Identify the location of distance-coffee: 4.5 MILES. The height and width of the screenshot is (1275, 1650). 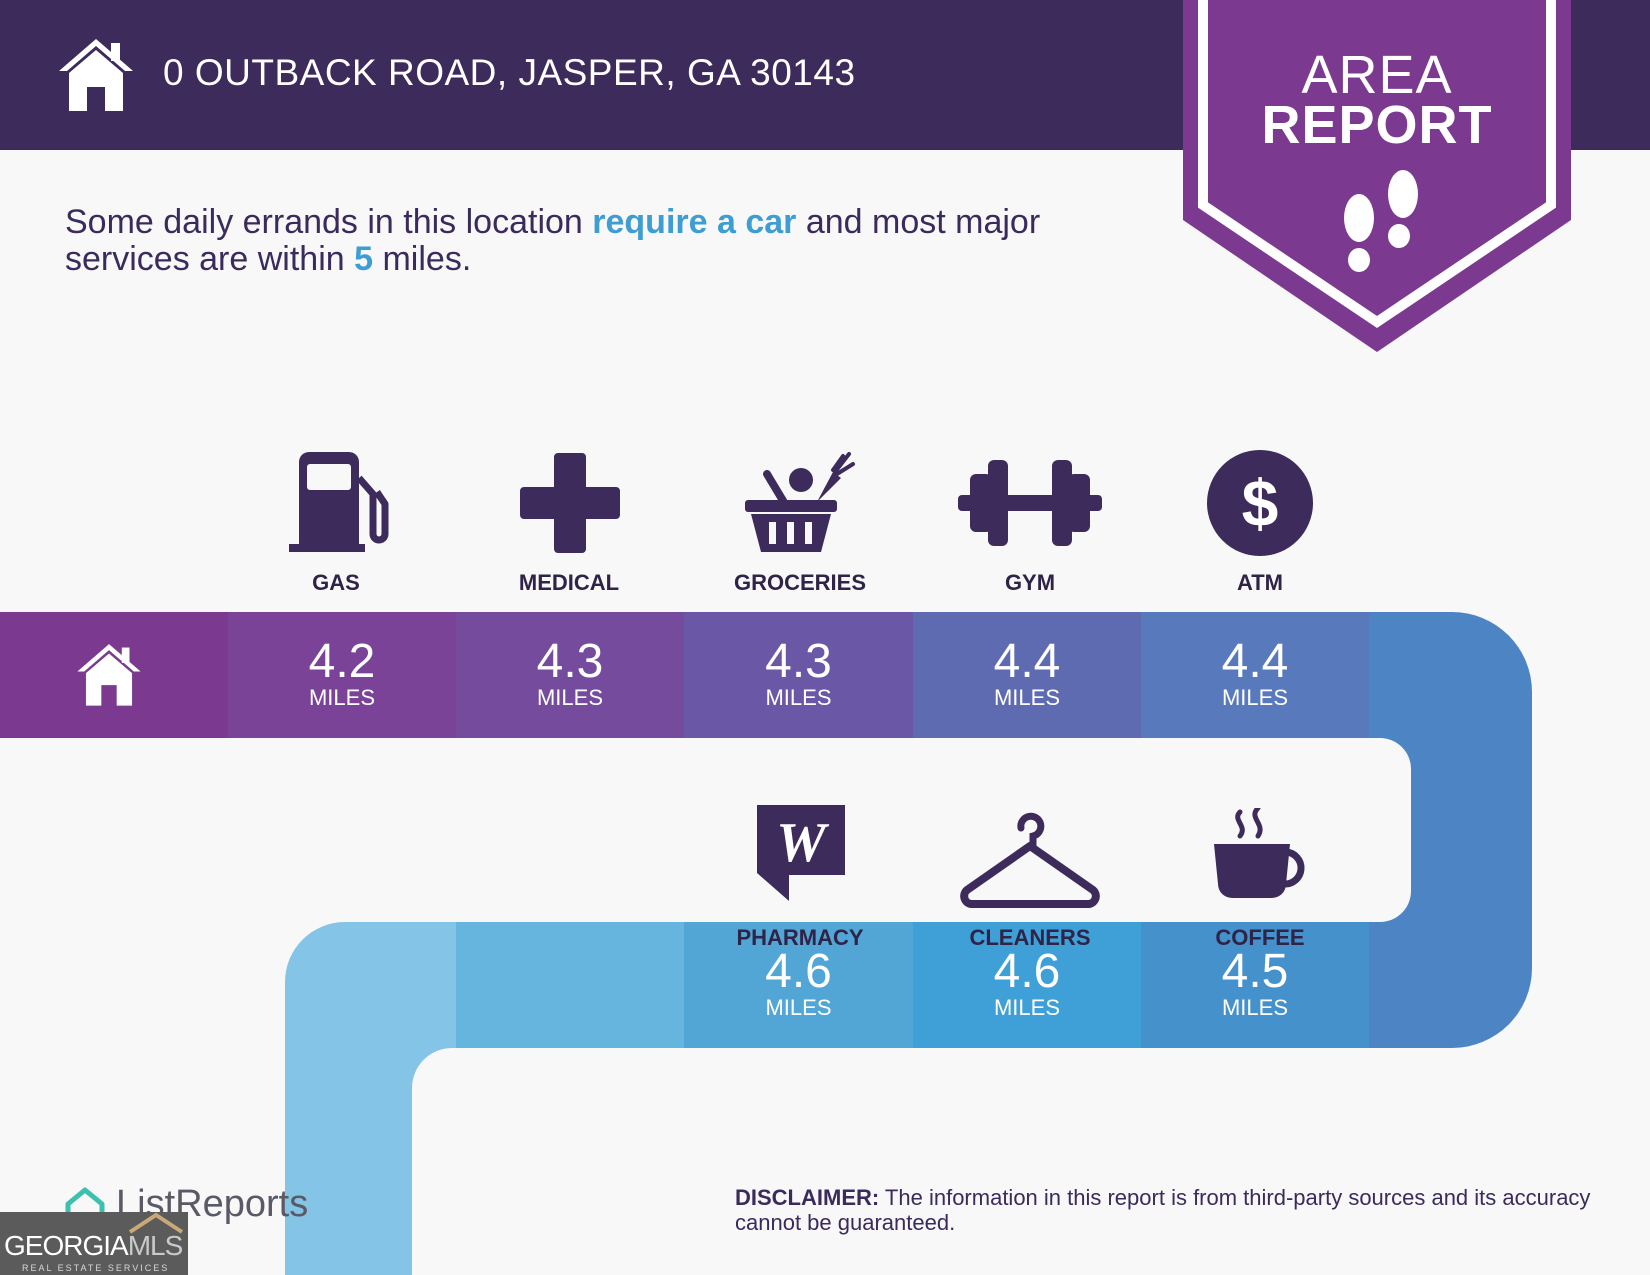
(1255, 985).